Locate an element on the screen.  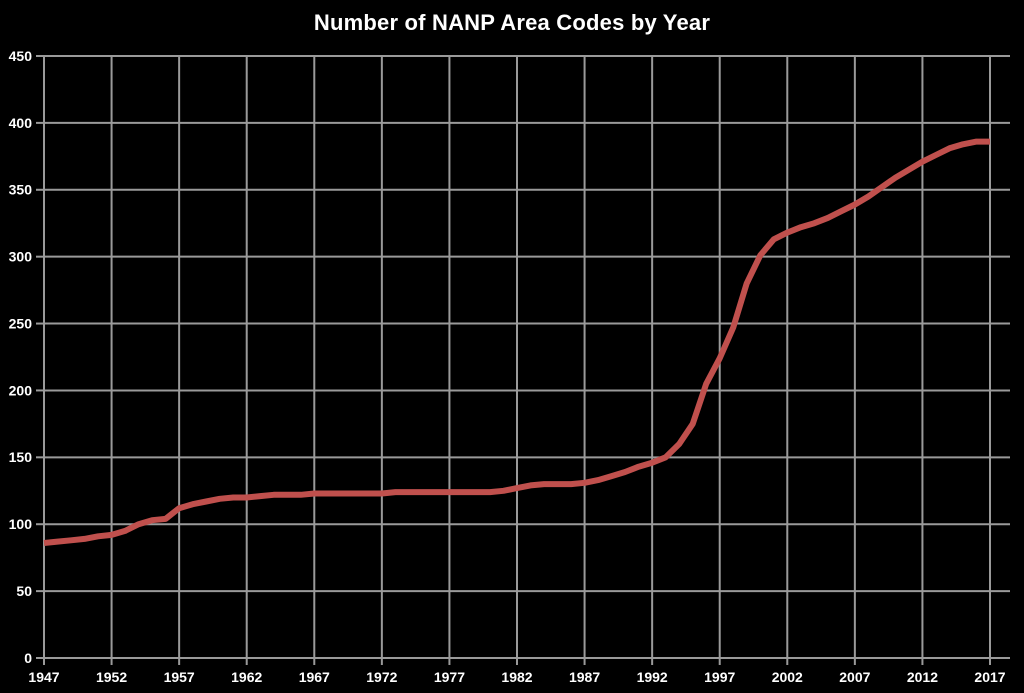
y-tick-label: 300 is located at coordinates (21, 257).